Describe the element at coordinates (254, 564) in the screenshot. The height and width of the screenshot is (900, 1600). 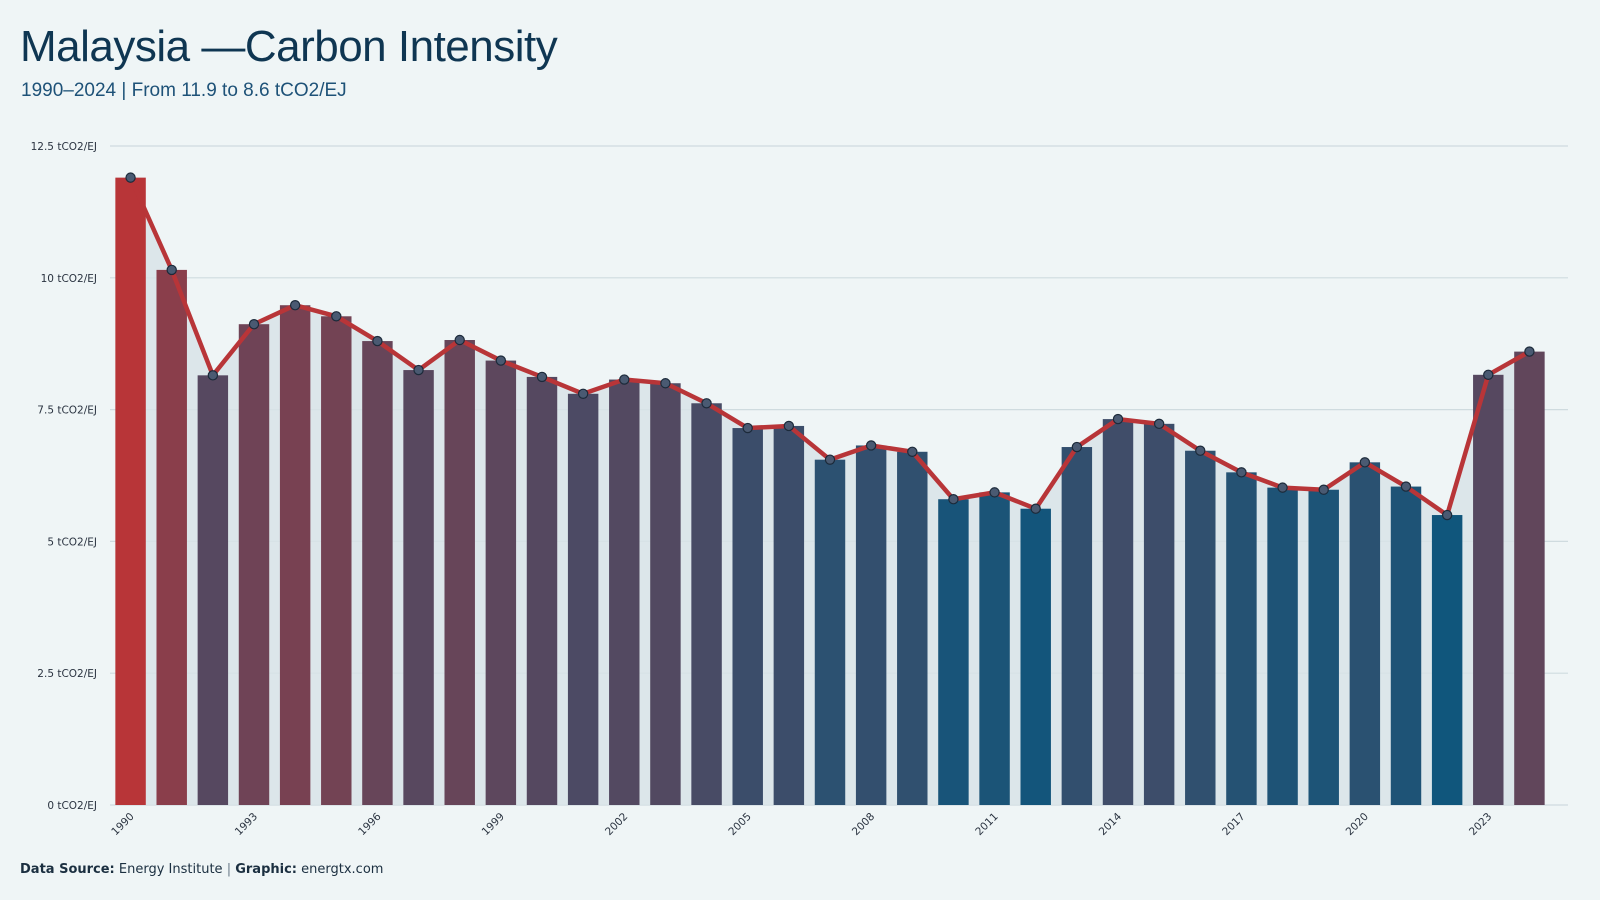
I see `bar-1993` at that location.